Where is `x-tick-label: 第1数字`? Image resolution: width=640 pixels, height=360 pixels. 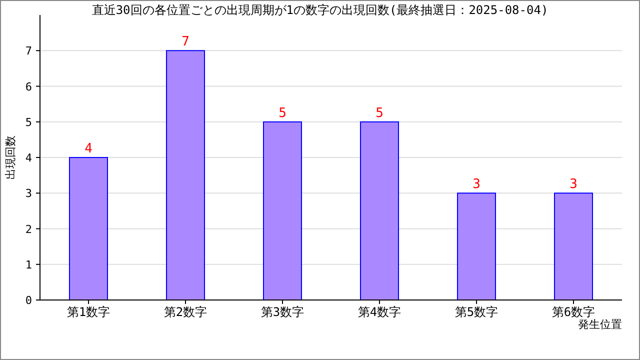 x-tick-label: 第1数字 is located at coordinates (88, 312).